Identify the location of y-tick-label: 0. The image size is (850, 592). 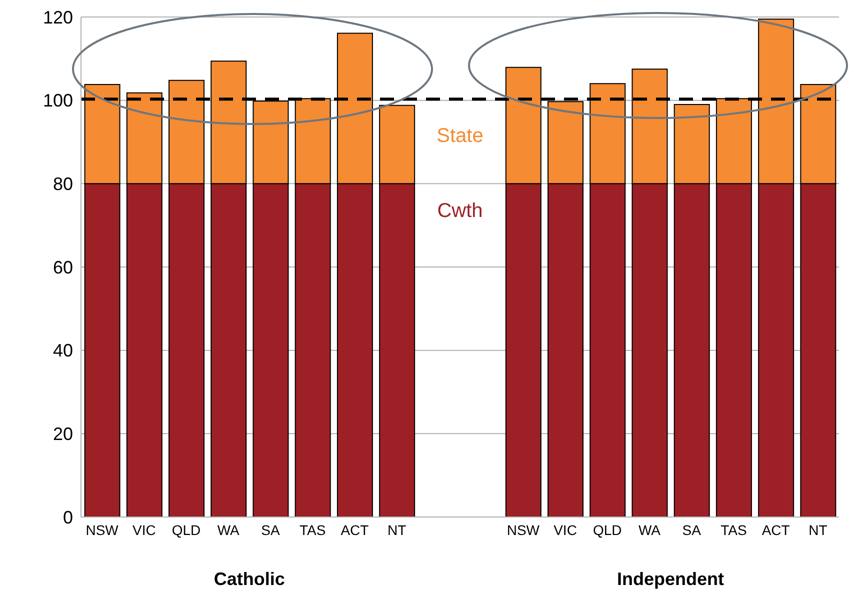
(67, 517).